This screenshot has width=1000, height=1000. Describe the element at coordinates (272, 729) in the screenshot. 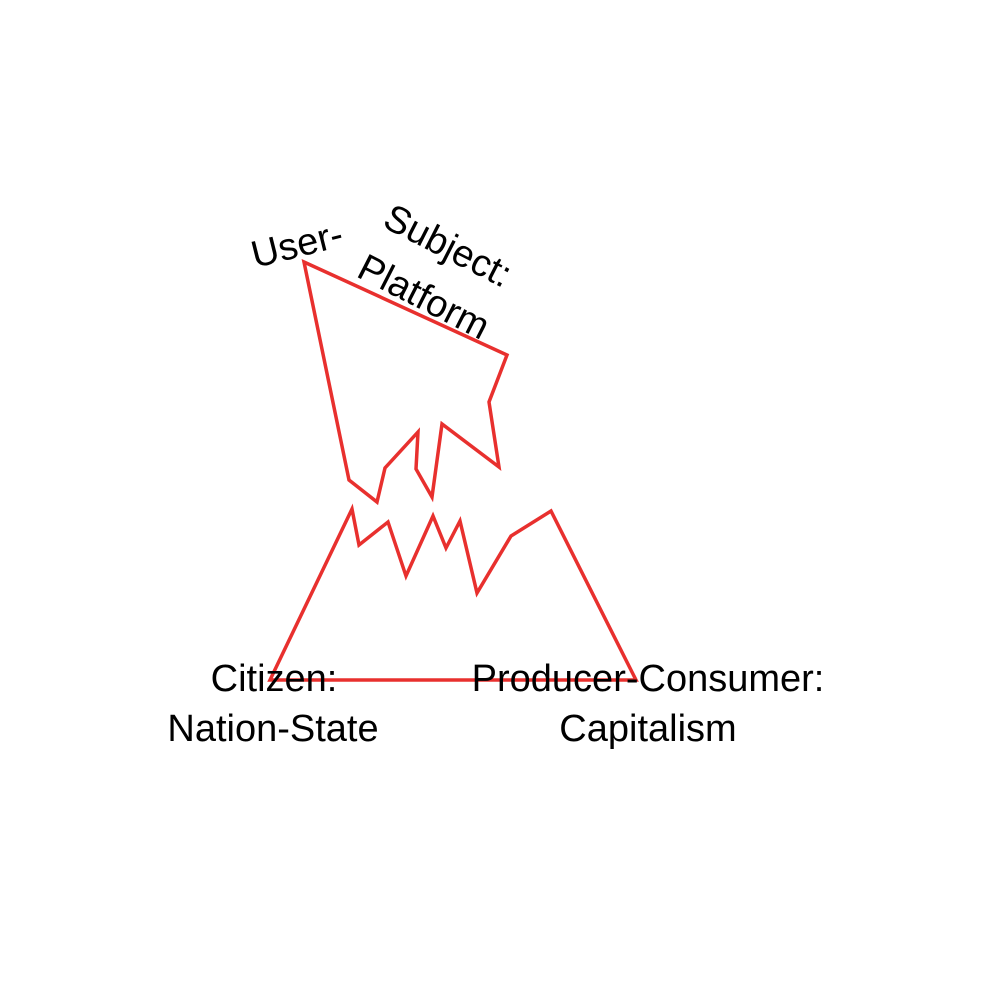

I see `label-nation-state: Nation-State` at that location.